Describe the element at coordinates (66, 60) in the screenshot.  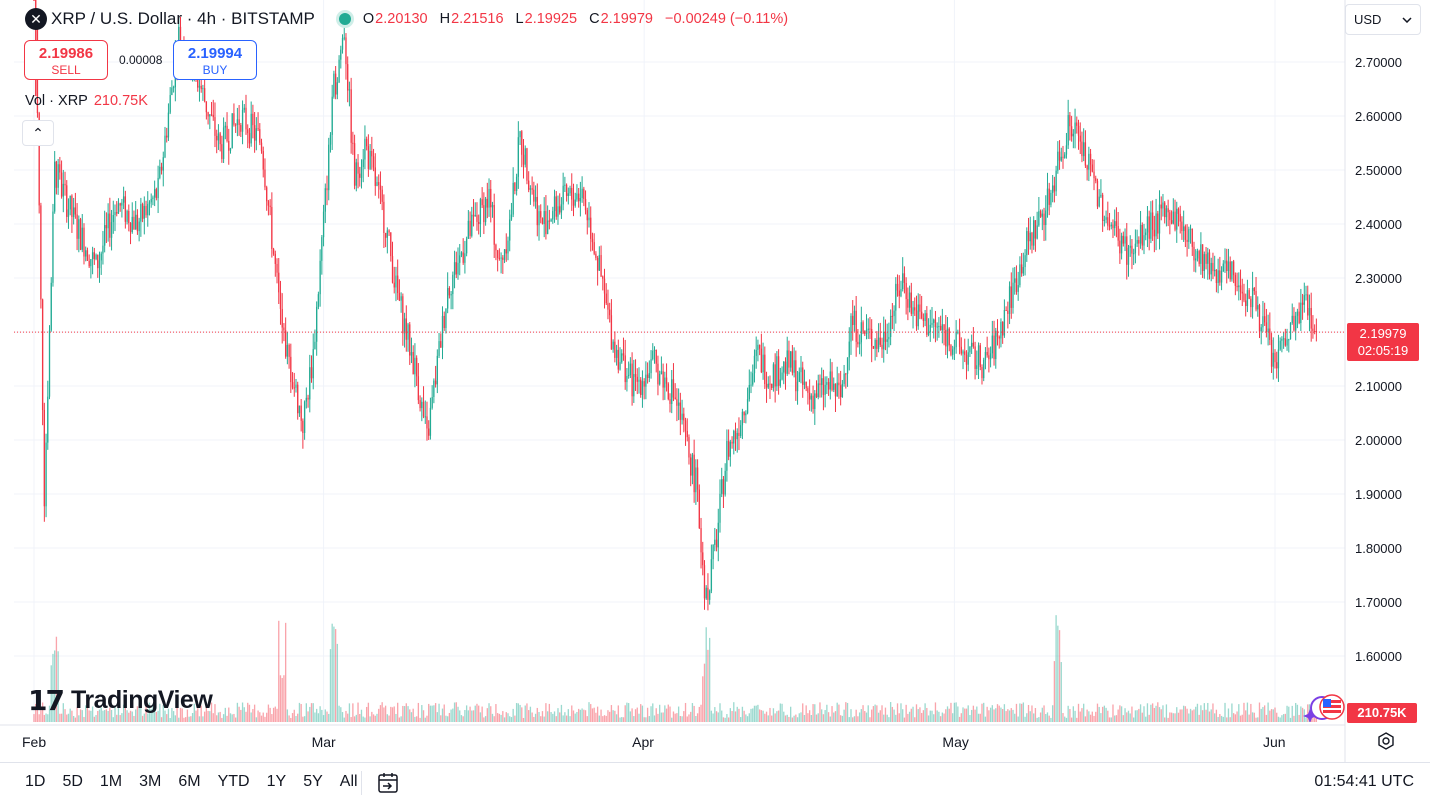
I see `sell-button: 2.19986 SELL` at that location.